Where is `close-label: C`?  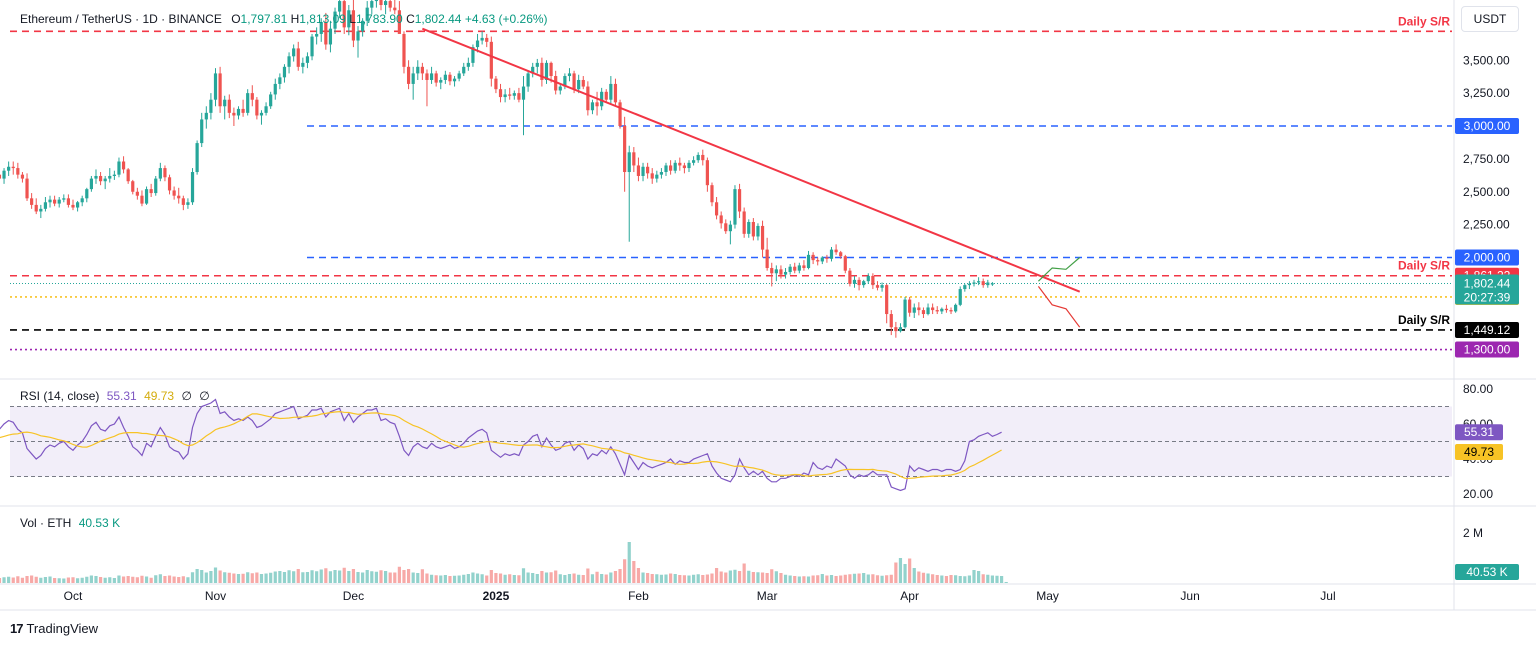
close-label: C is located at coordinates (410, 19).